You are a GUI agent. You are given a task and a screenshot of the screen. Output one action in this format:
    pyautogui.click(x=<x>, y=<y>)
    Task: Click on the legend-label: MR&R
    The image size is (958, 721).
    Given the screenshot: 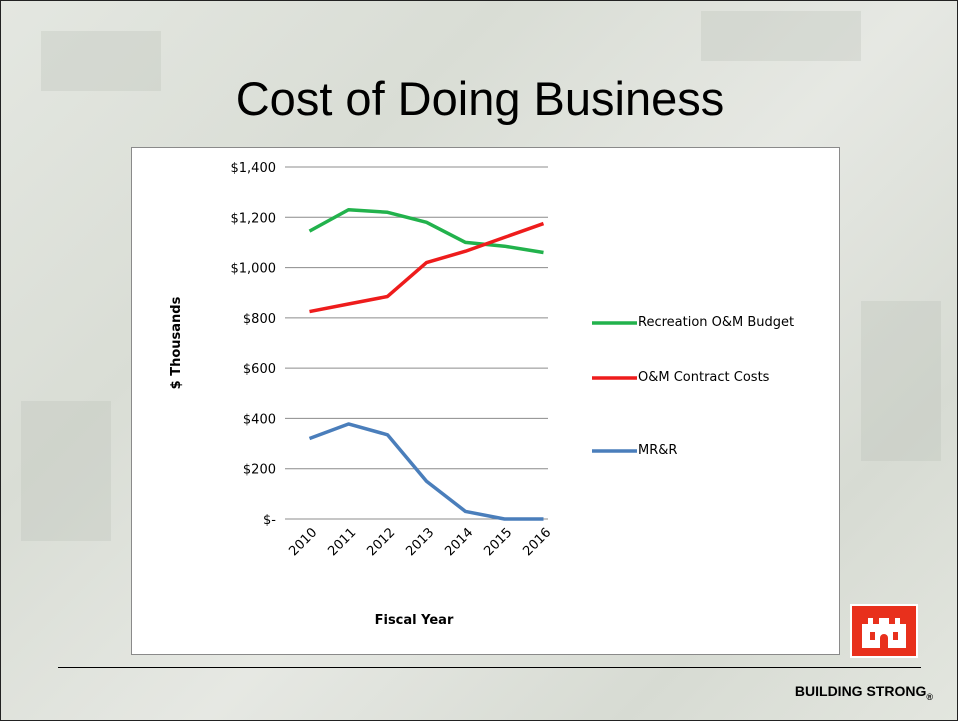 What is the action you would take?
    pyautogui.click(x=658, y=450)
    